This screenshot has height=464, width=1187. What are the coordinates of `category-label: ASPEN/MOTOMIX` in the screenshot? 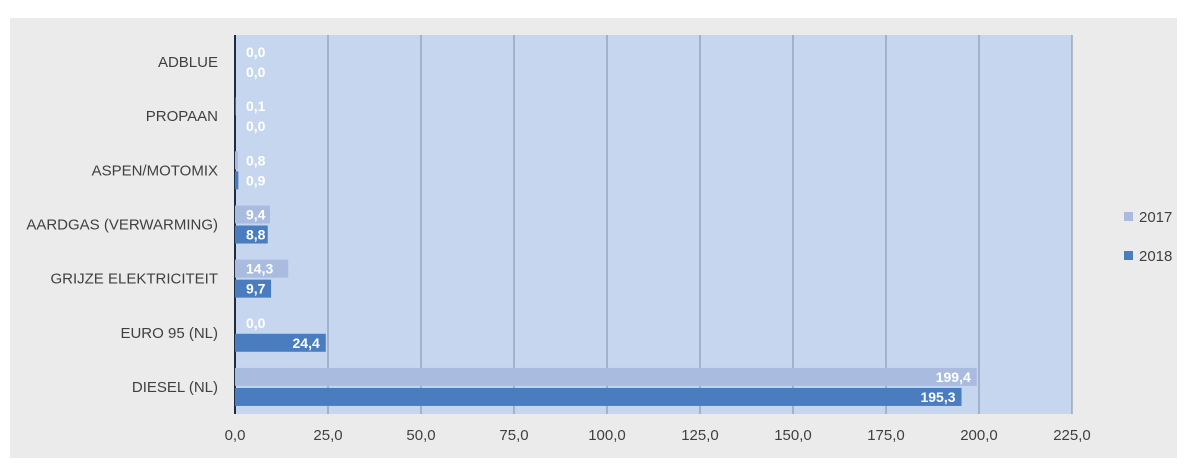 It's located at (155, 170).